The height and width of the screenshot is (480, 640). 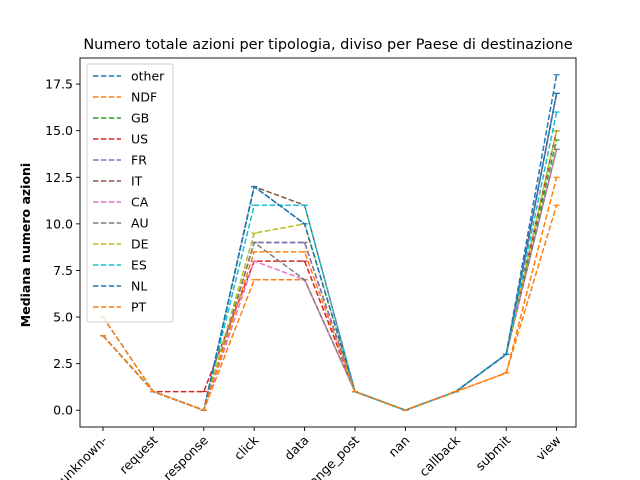 I want to click on x-tick-label: response, so click(x=185, y=456).